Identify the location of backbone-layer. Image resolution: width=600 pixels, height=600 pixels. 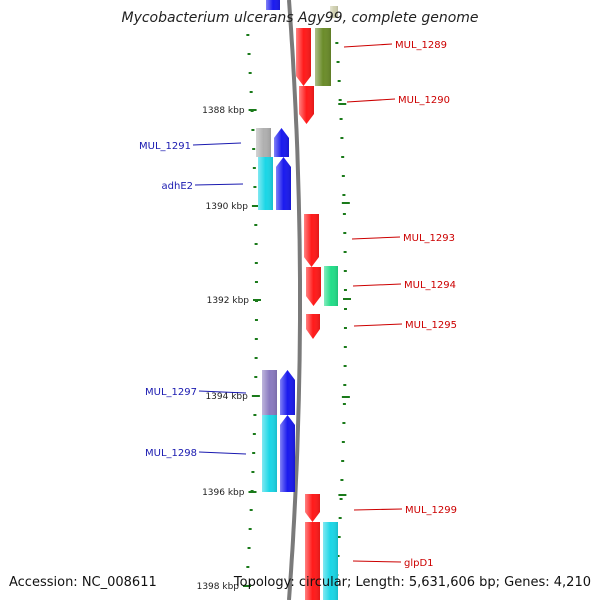
(294, 300).